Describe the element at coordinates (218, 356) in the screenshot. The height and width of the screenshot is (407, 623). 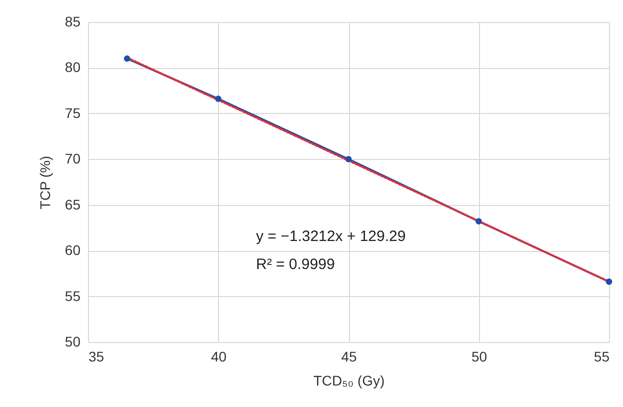
I see `x-tick-label: 40` at that location.